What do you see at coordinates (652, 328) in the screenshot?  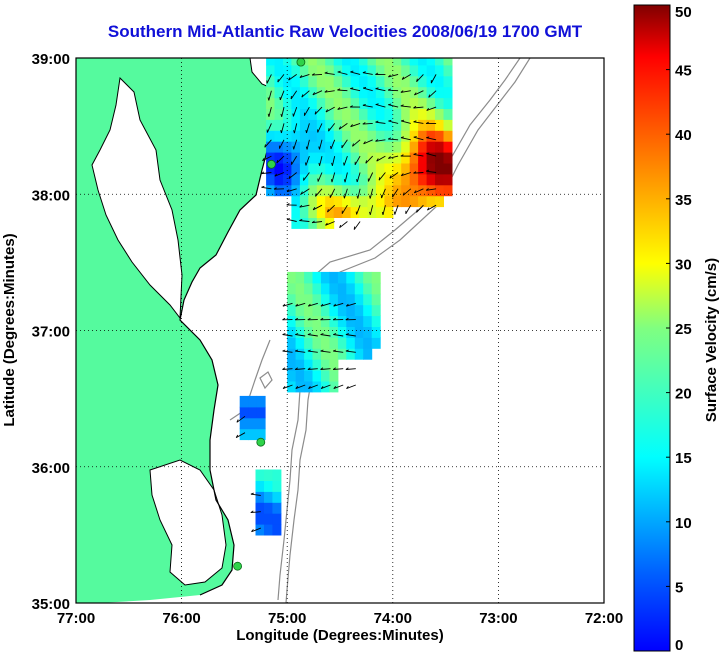 I see `colorbar` at bounding box center [652, 328].